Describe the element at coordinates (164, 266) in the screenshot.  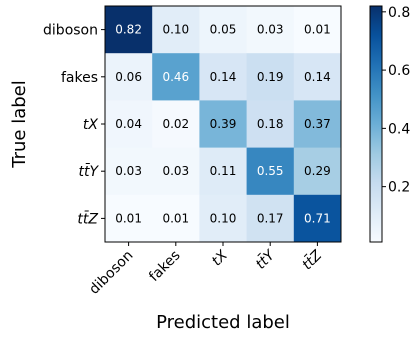
I see `x-tick-label: fakes` at that location.